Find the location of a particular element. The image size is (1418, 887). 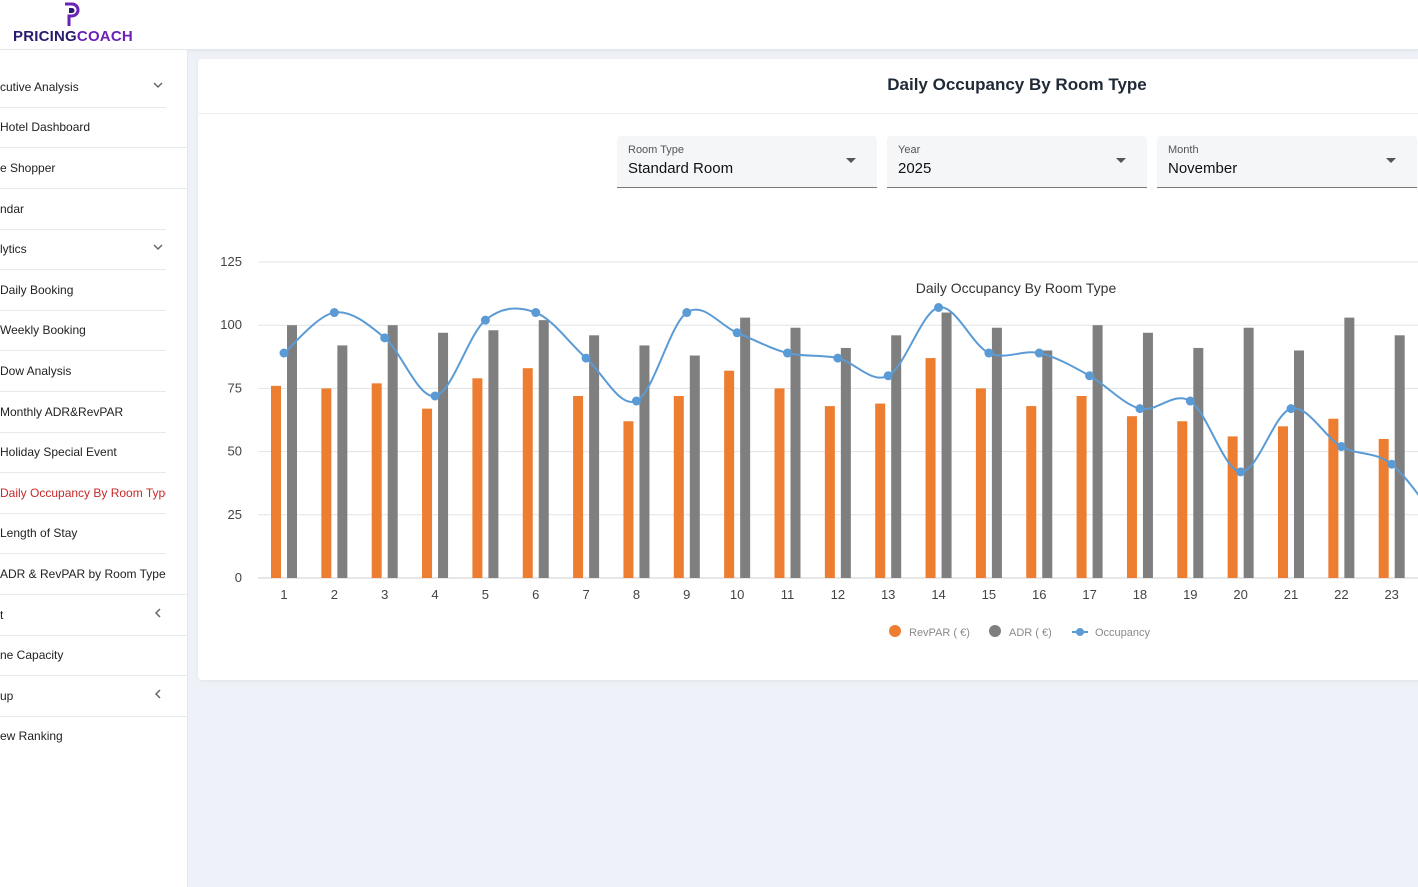

room-type-select: Room Type Standard Room is located at coordinates (747, 162).